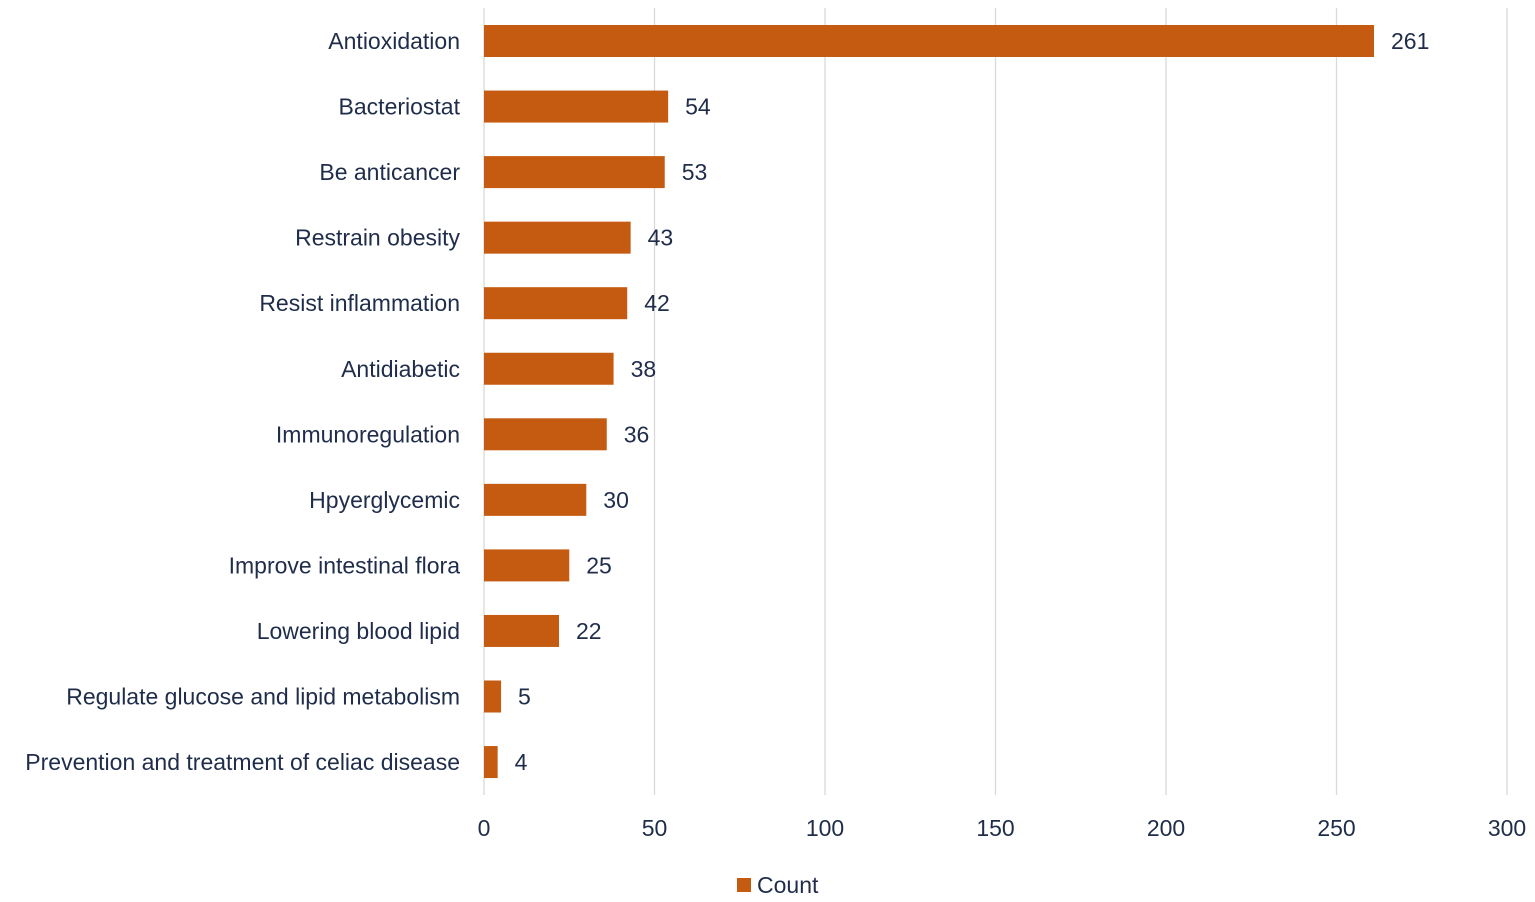 This screenshot has width=1535, height=902. Describe the element at coordinates (384, 500) in the screenshot. I see `category-label: Hpyerglycemic` at that location.